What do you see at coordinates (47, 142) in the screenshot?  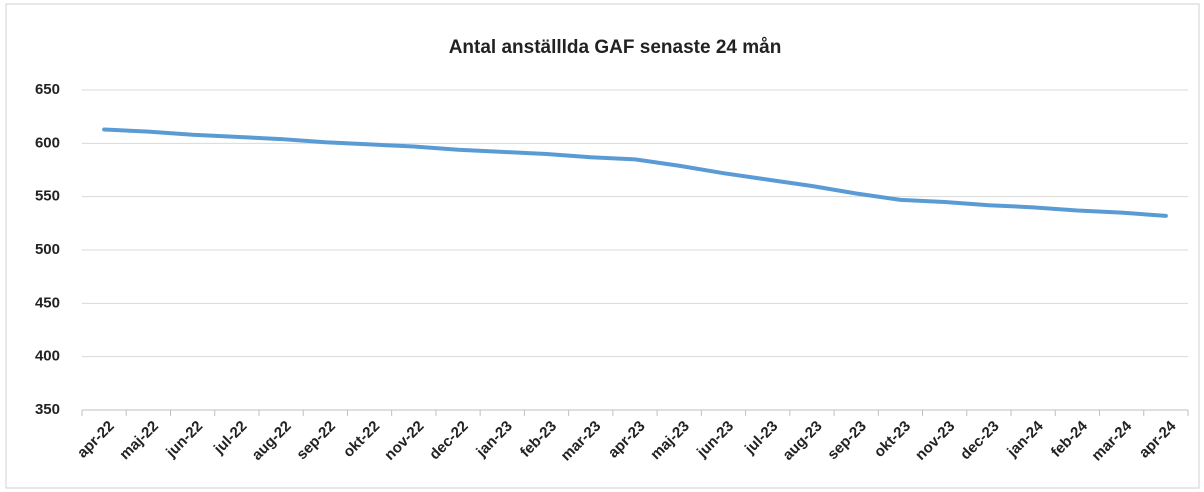 I see `y-tick-label: 600` at bounding box center [47, 142].